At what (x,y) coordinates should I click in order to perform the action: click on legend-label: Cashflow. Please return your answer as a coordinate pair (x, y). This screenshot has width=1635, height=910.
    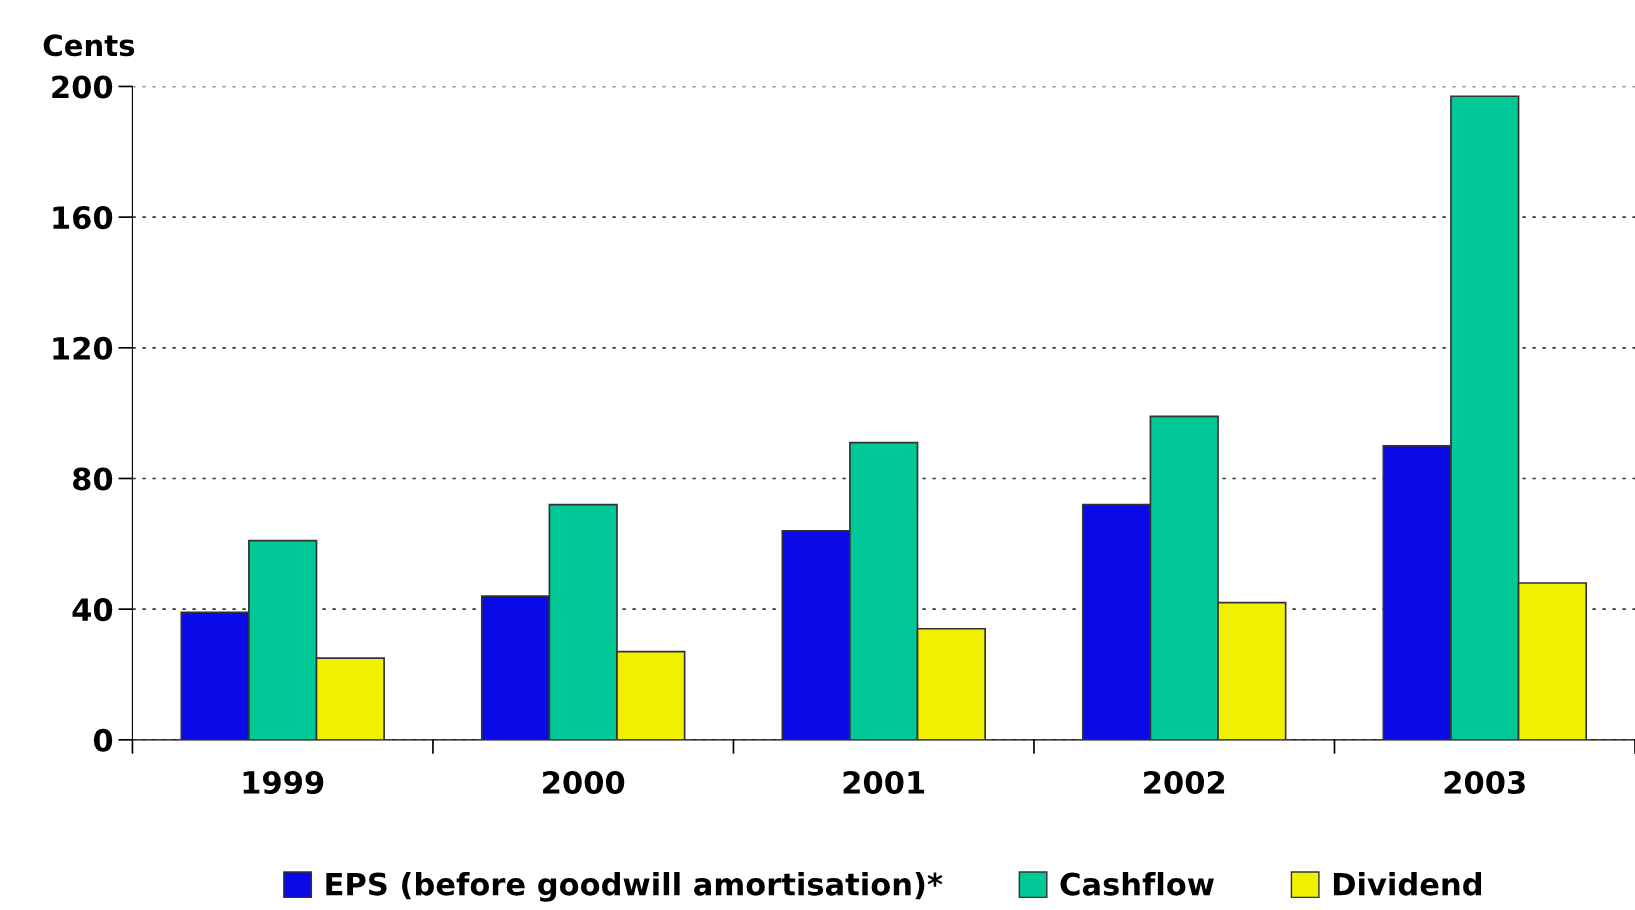
    Looking at the image, I should click on (1137, 884).